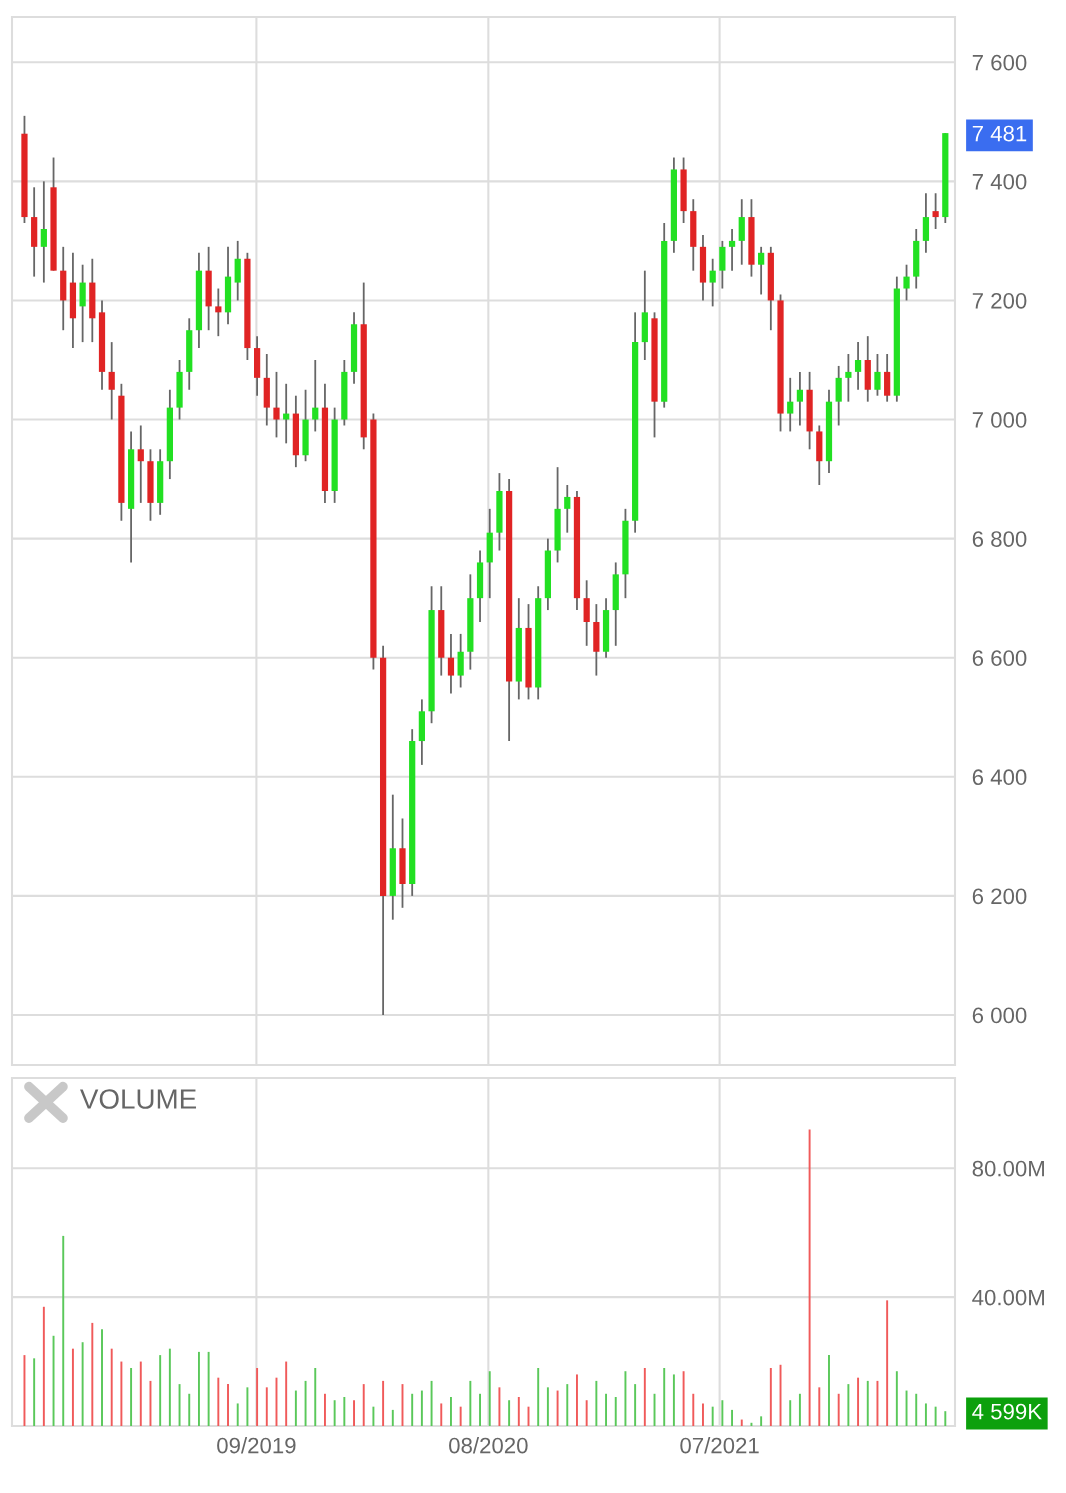  Describe the element at coordinates (1008, 1297) in the screenshot. I see `y-tick-label: 40.00M` at that location.